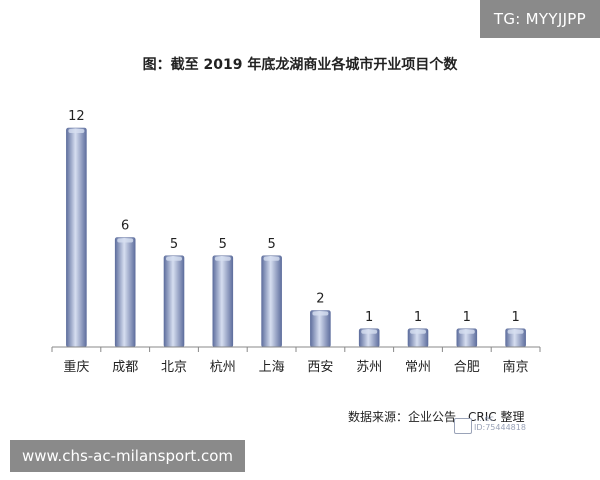 The height and width of the screenshot is (480, 600). I want to click on watermark-text: … ec ID:75444818, so click(500, 423).